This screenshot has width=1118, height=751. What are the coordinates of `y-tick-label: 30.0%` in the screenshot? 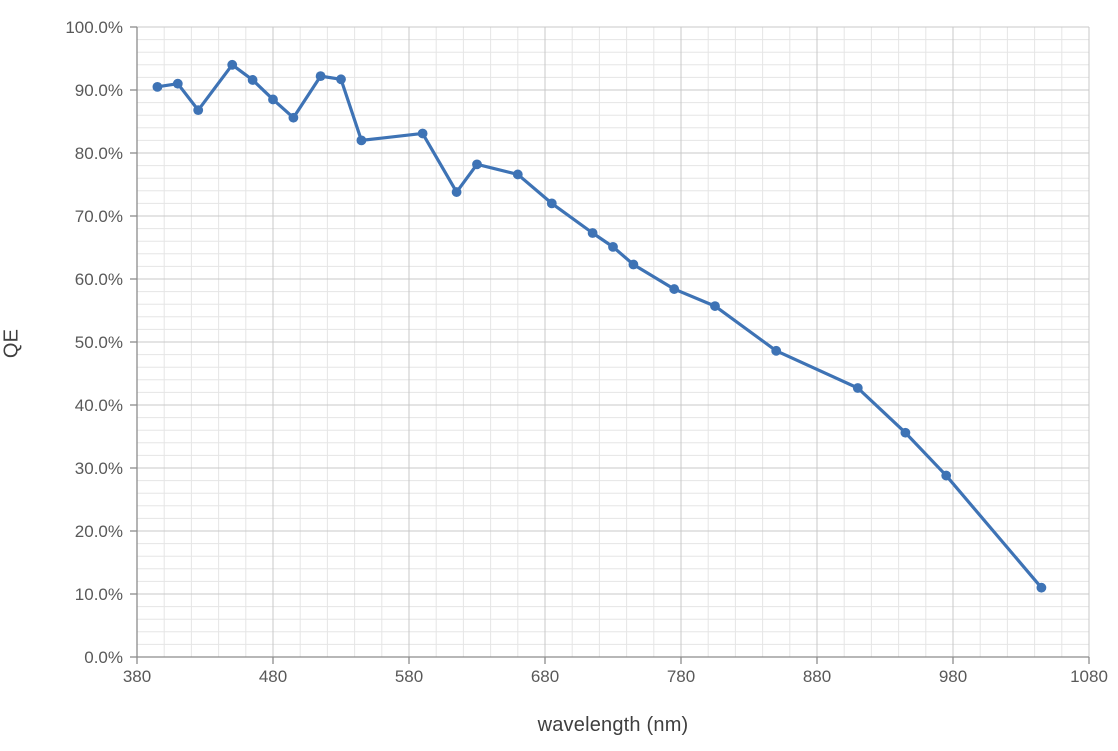 It's located at (99, 468).